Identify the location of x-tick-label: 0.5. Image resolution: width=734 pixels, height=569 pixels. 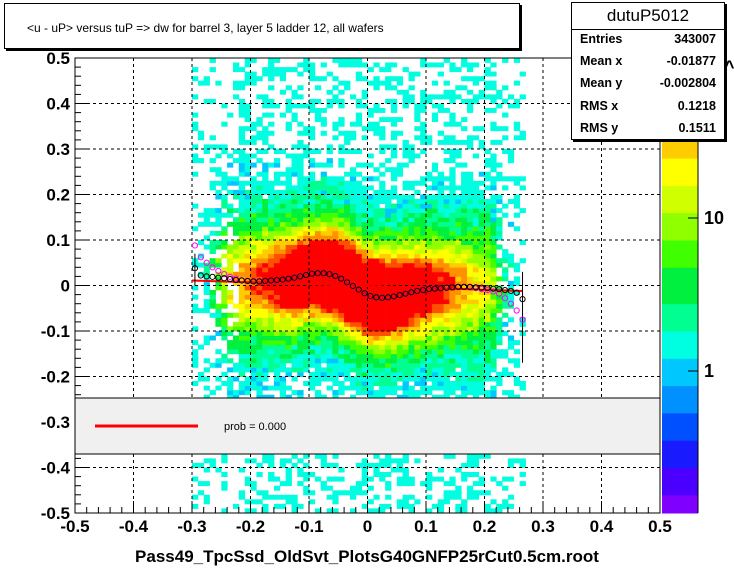
(660, 526).